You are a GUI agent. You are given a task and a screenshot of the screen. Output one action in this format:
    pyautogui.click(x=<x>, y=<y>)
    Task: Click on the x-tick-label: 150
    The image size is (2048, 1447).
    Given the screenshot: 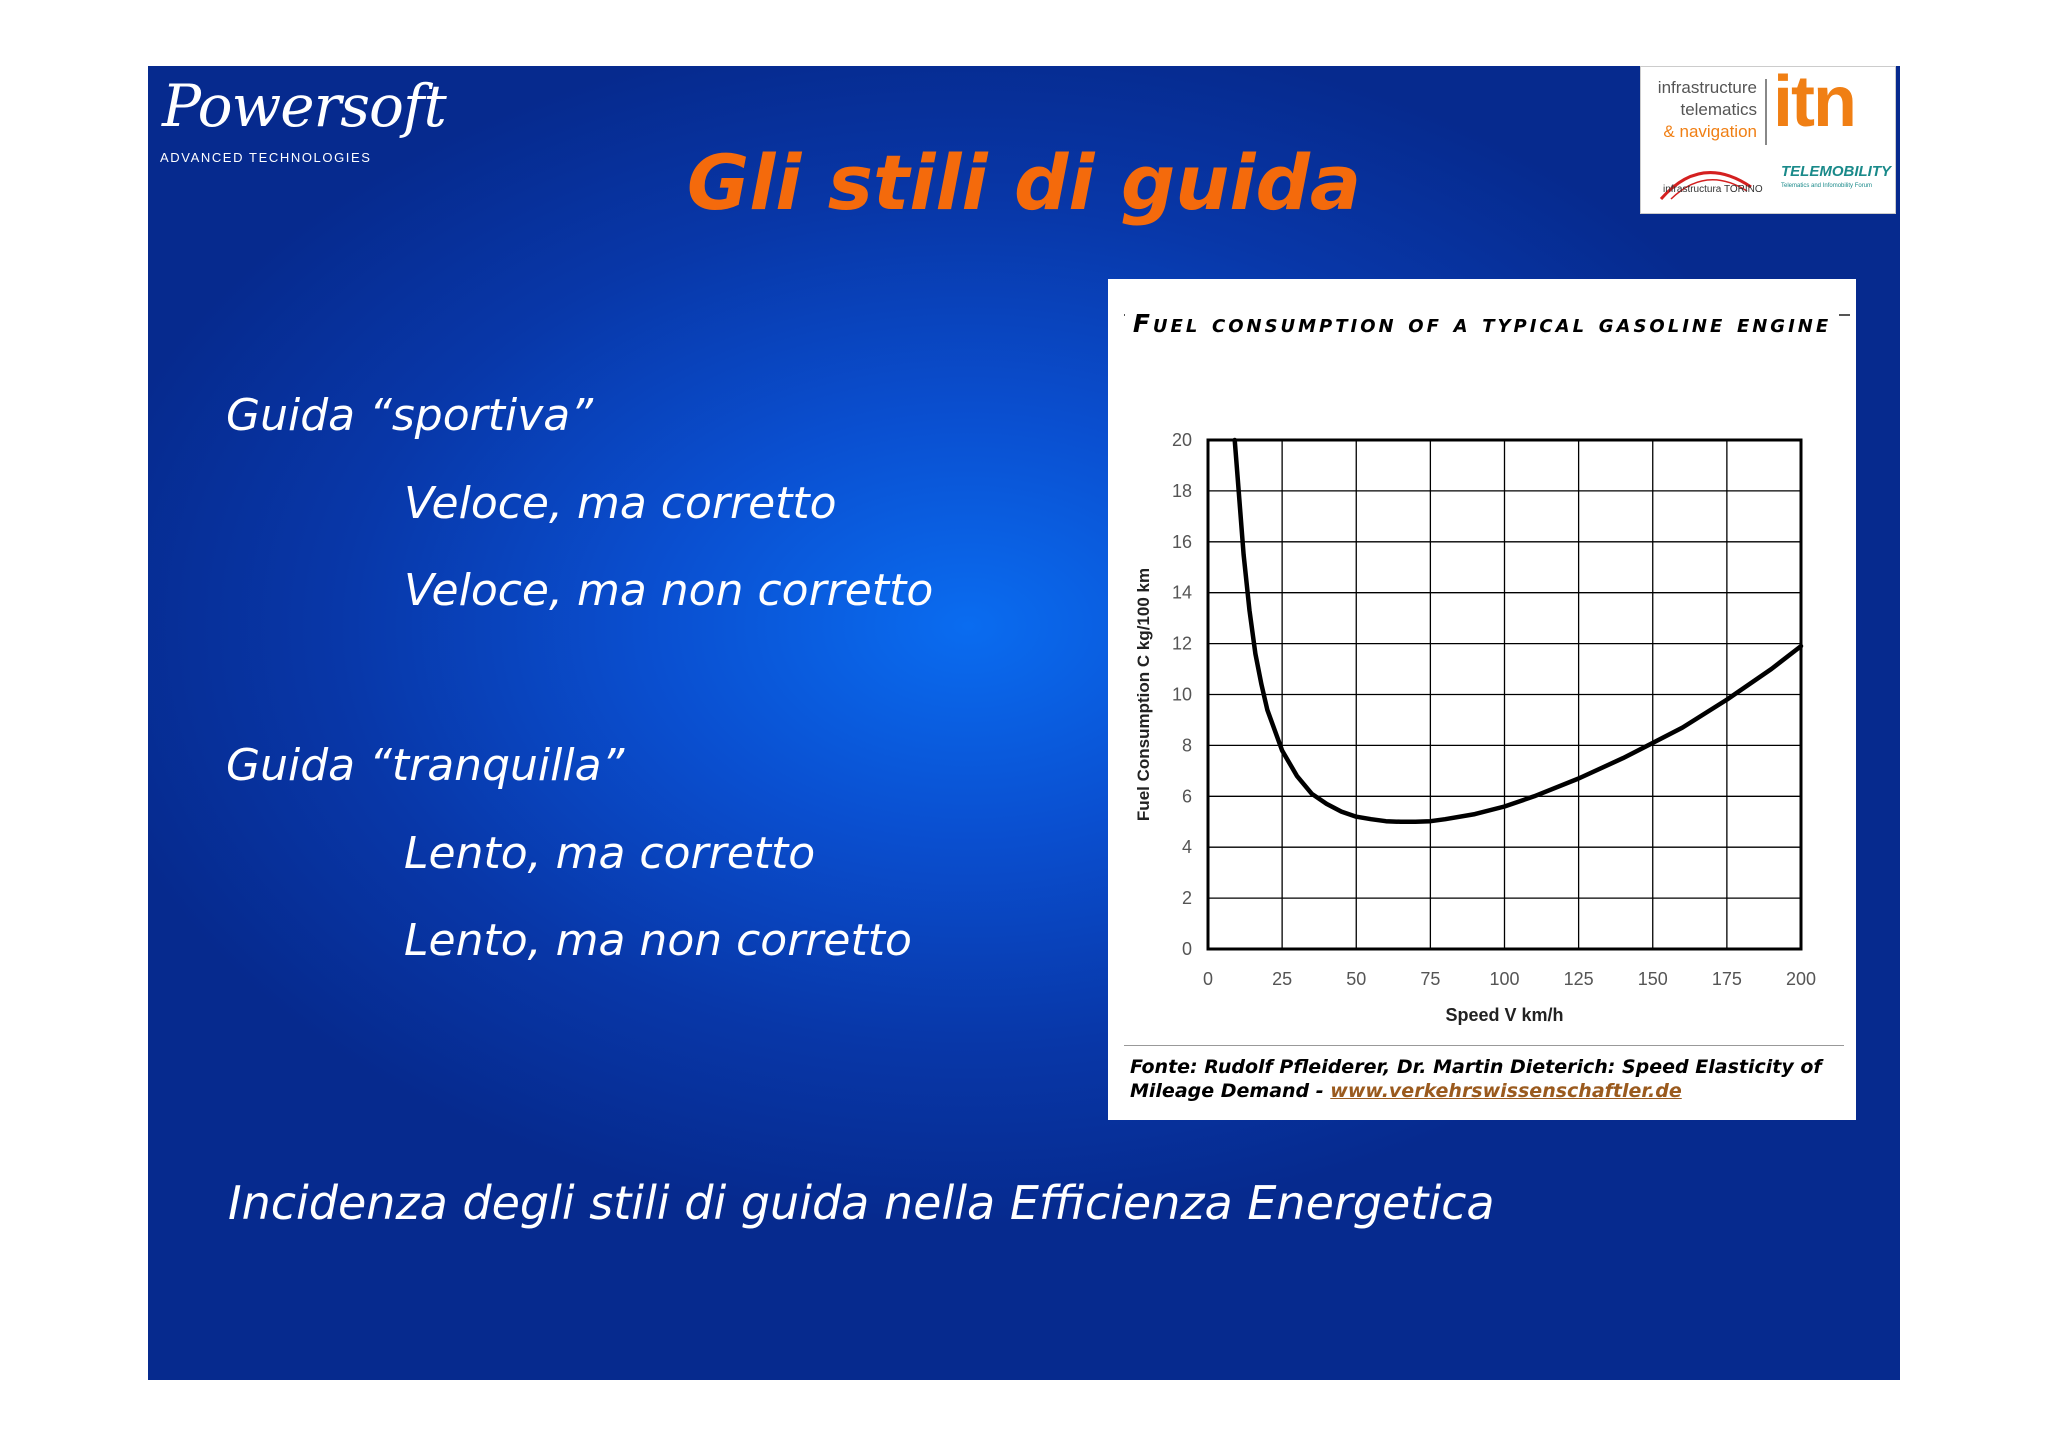 What is the action you would take?
    pyautogui.click(x=1653, y=979)
    